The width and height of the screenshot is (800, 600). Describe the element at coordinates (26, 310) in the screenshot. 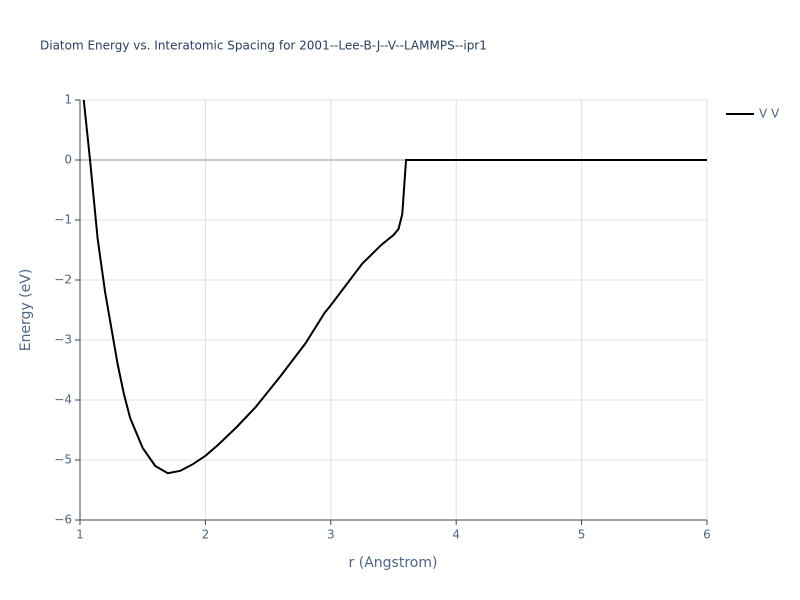

I see `y-axis-title: Energy (eV)` at that location.